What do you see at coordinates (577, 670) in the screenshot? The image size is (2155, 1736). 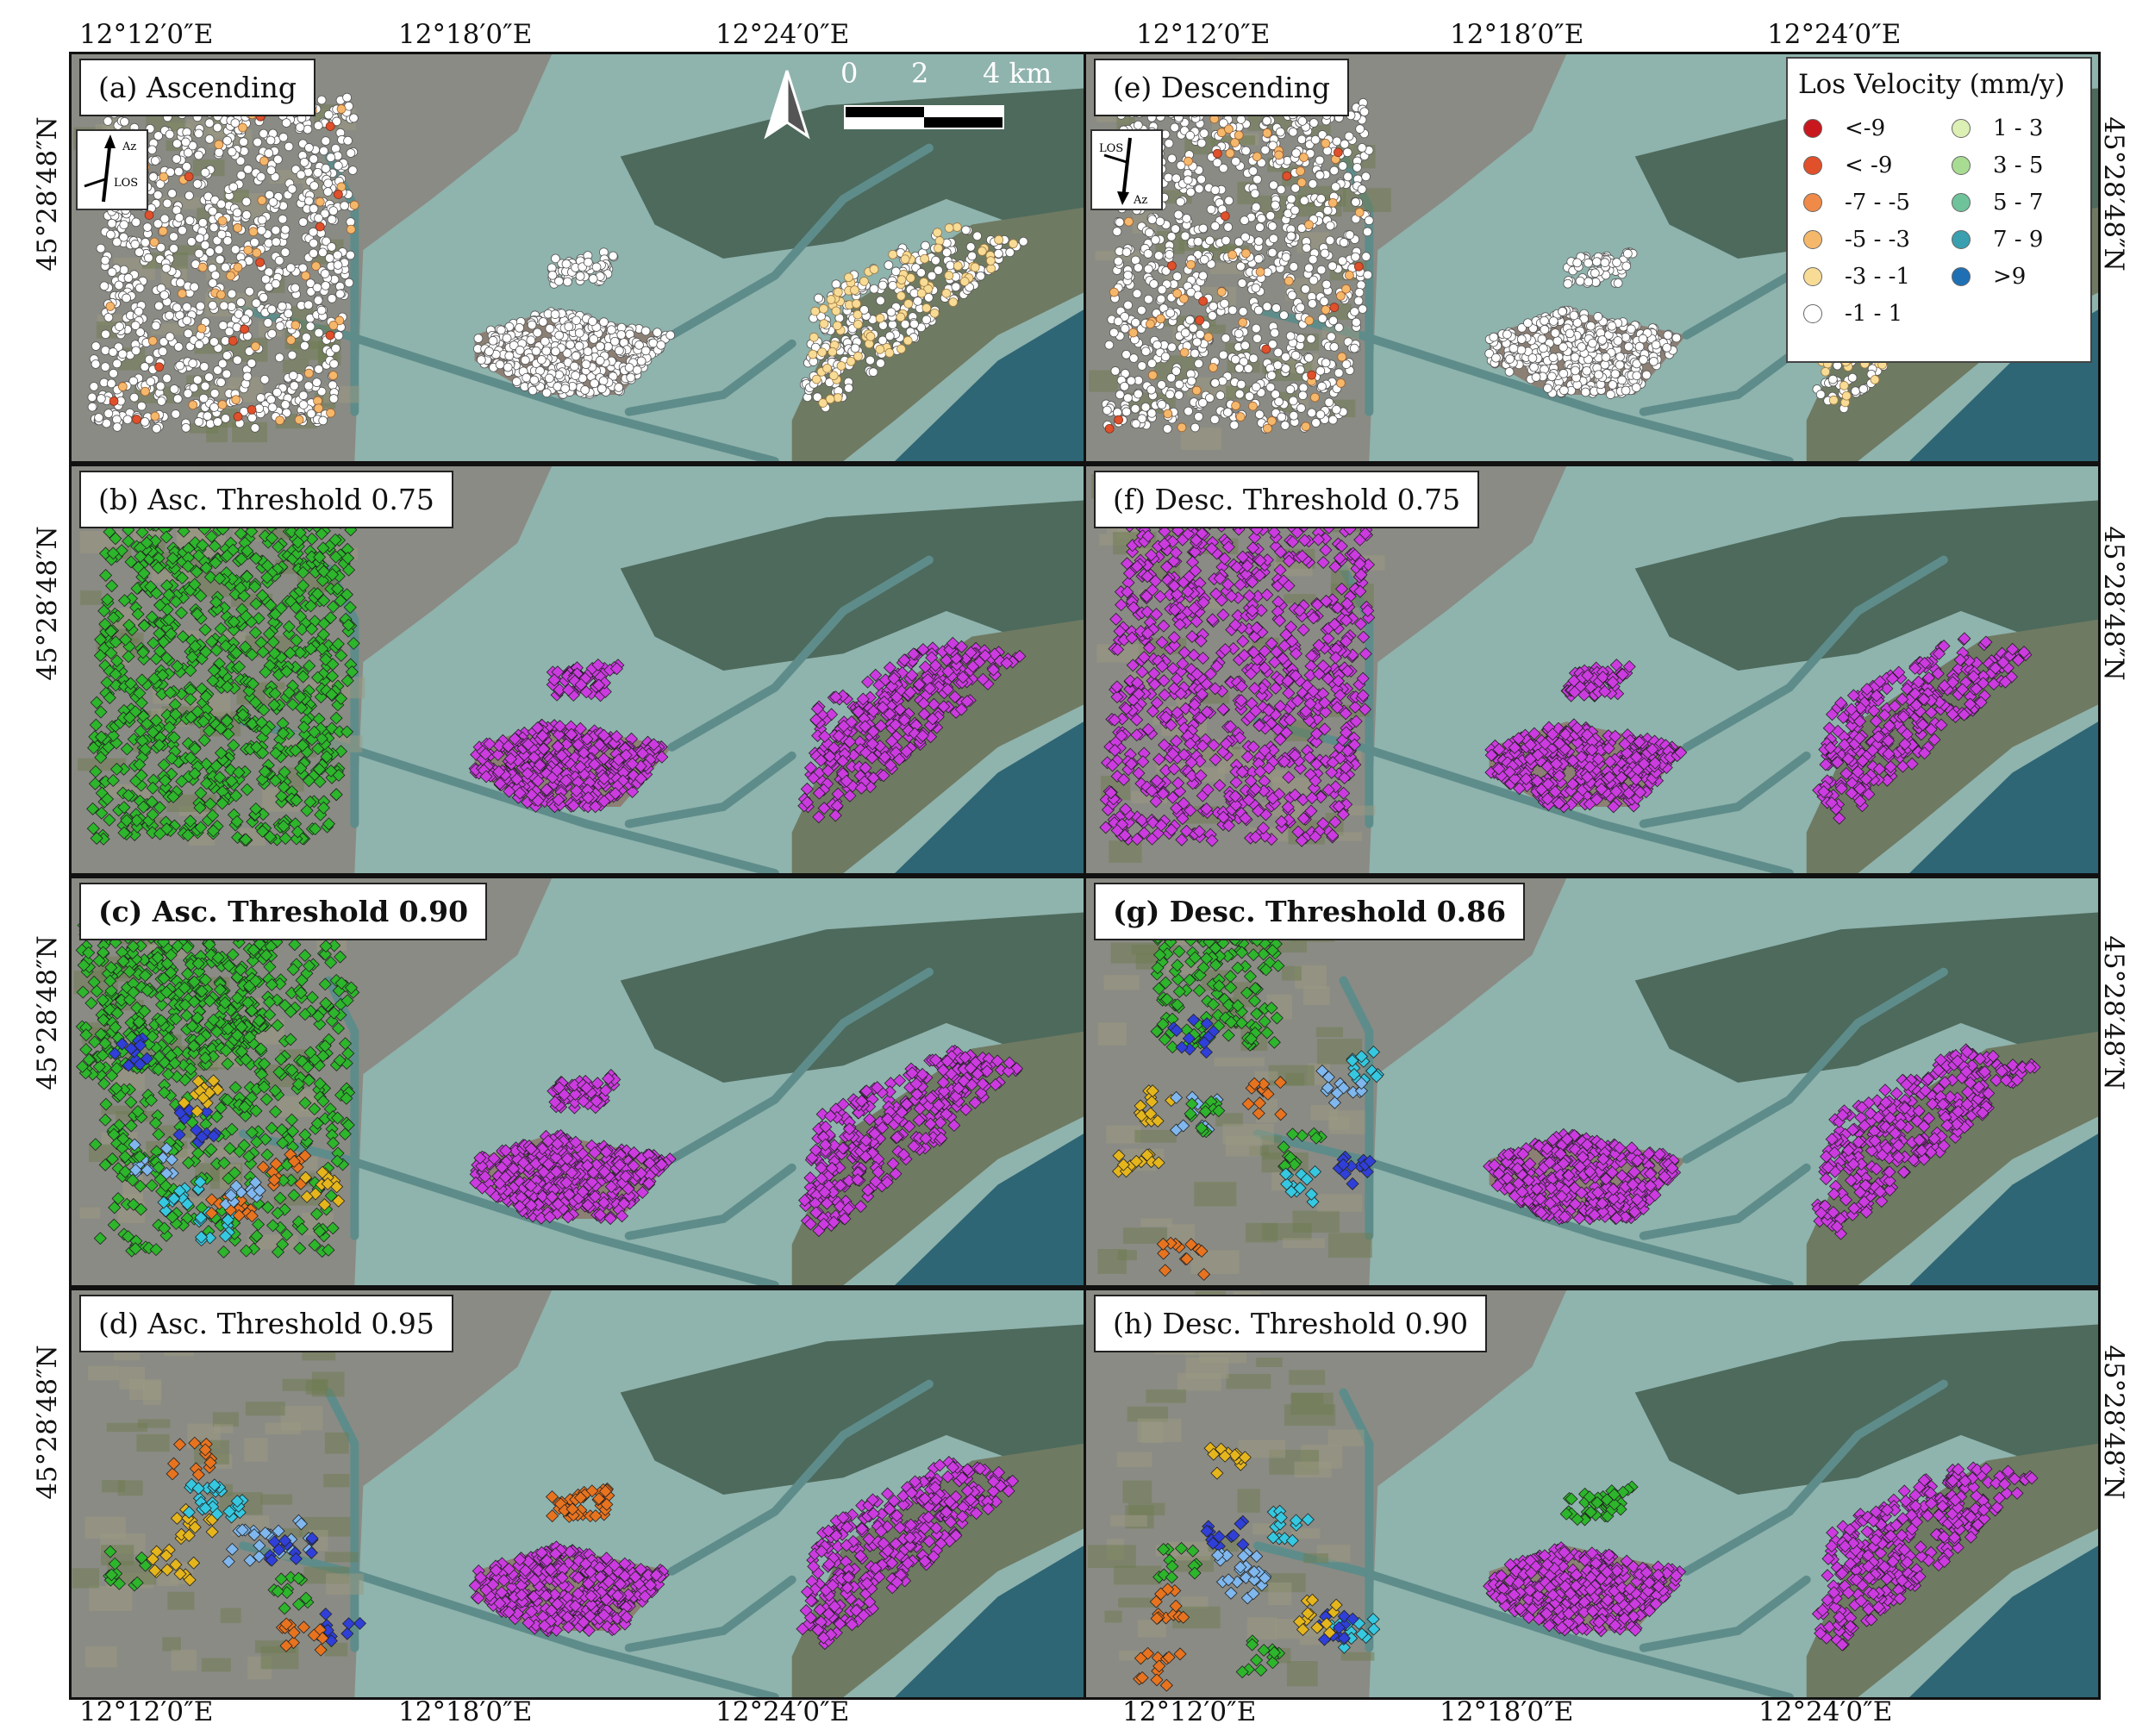 I see `map-panel-b` at bounding box center [577, 670].